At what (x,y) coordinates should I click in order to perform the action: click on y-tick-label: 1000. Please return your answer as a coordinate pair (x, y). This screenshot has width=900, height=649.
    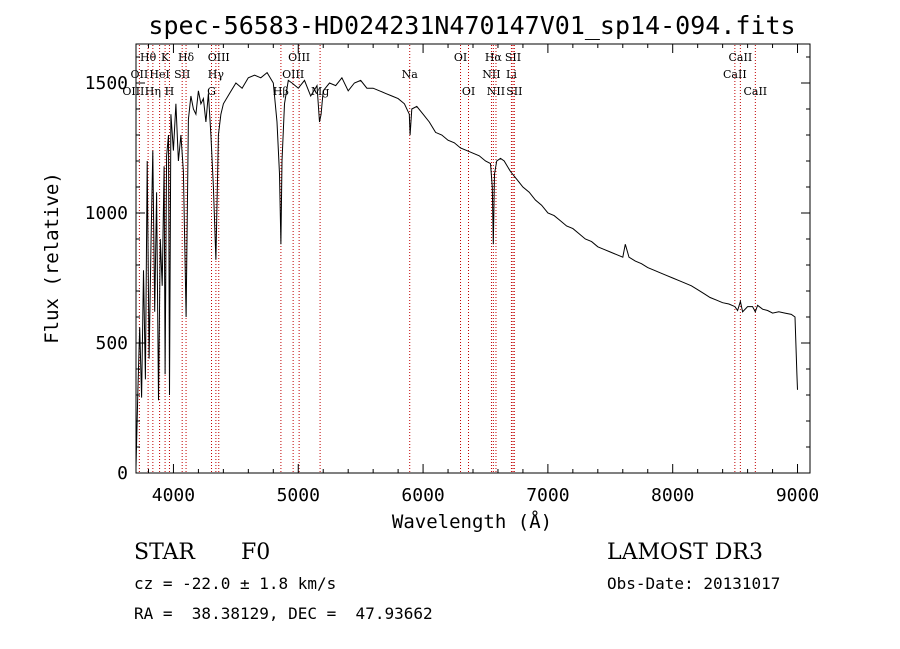
    Looking at the image, I should click on (106, 213).